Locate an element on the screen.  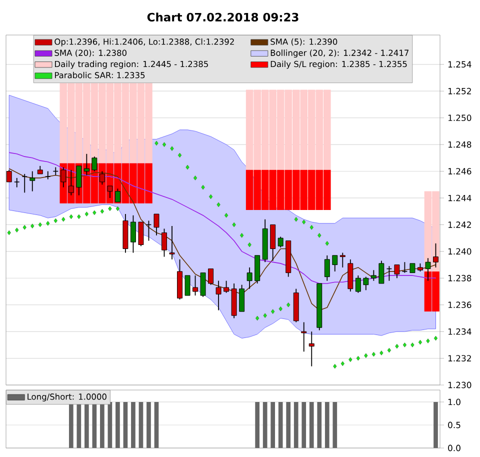
y-tick-label: 1.250 is located at coordinates (460, 118).